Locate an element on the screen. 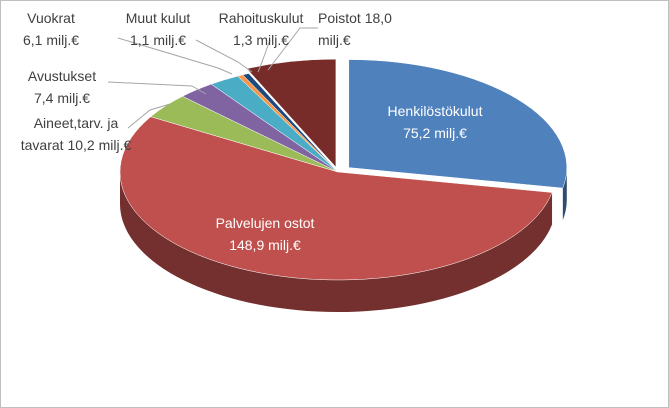 The width and height of the screenshot is (669, 408). category-label: Avustukset is located at coordinates (62, 76).